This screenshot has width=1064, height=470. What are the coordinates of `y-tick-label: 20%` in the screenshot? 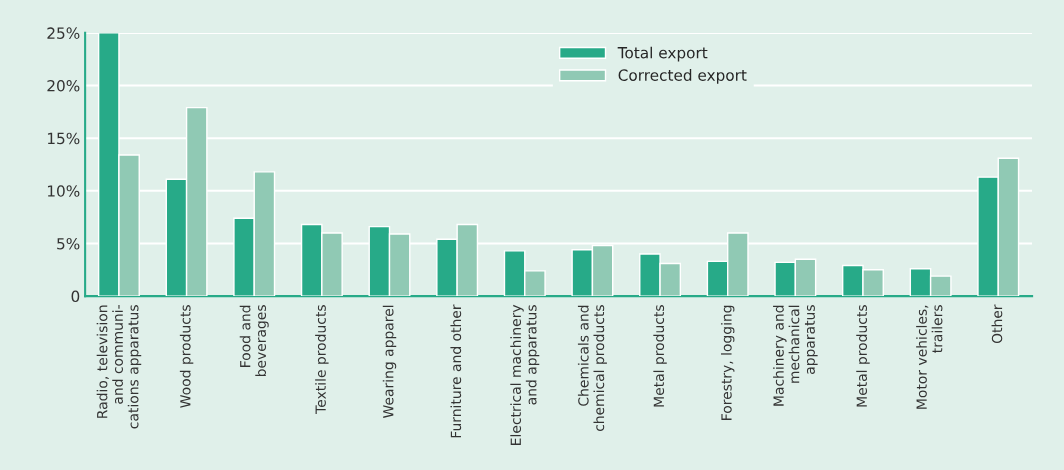 It's located at (63, 86).